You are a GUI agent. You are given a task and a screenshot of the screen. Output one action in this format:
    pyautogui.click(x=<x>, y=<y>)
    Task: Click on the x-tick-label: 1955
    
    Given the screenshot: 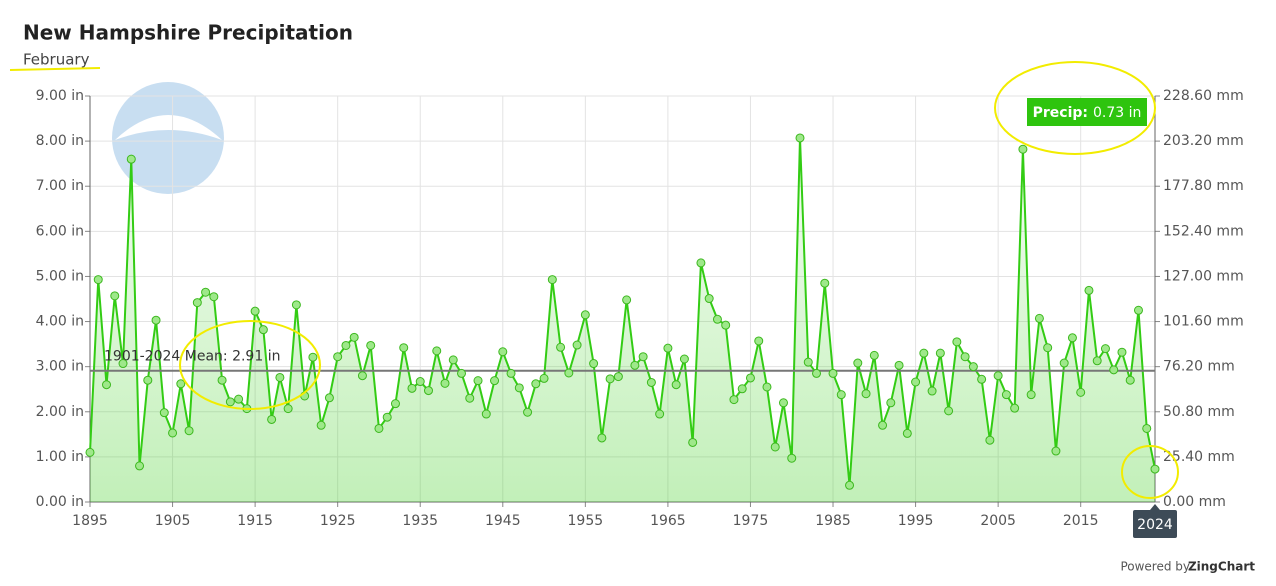 What is the action you would take?
    pyautogui.click(x=586, y=521)
    